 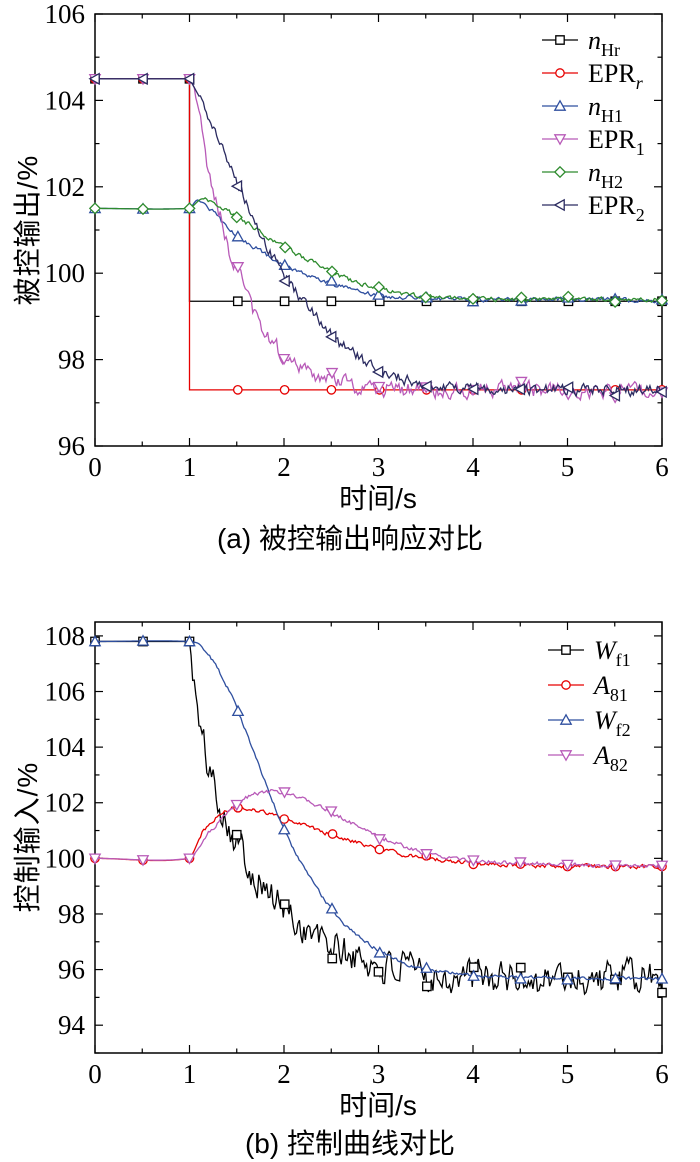 I want to click on legend-label: nH2, so click(x=605, y=175).